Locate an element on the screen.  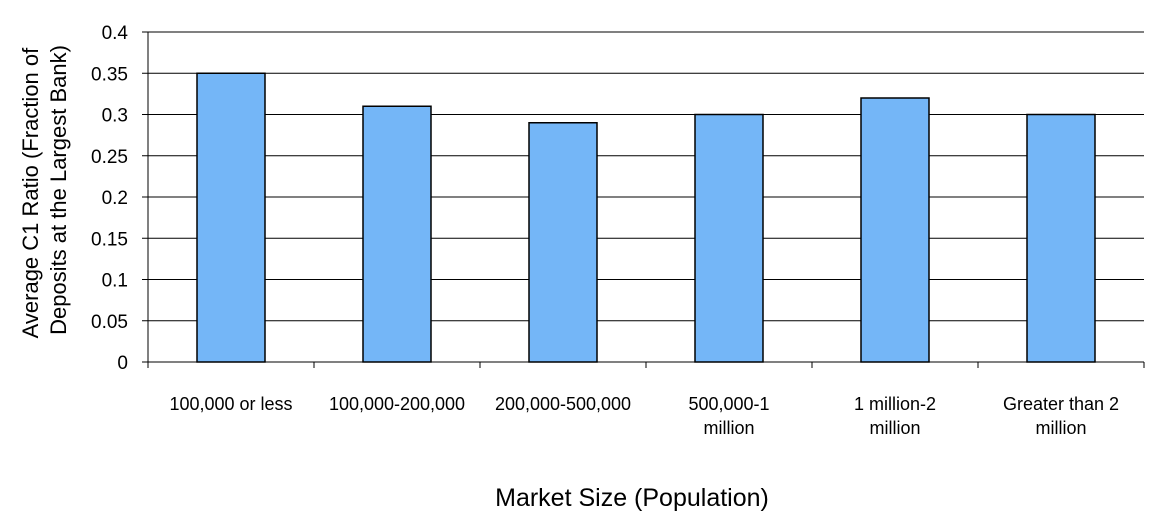
x-tick-label: 200,000-500,000 is located at coordinates (563, 404).